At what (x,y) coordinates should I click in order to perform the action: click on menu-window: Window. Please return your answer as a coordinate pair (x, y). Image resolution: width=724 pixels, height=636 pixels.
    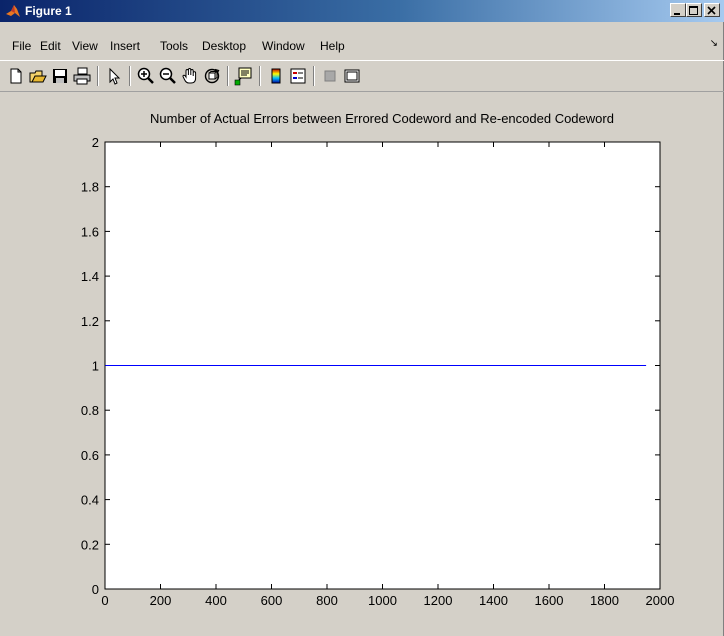
    Looking at the image, I should click on (283, 46).